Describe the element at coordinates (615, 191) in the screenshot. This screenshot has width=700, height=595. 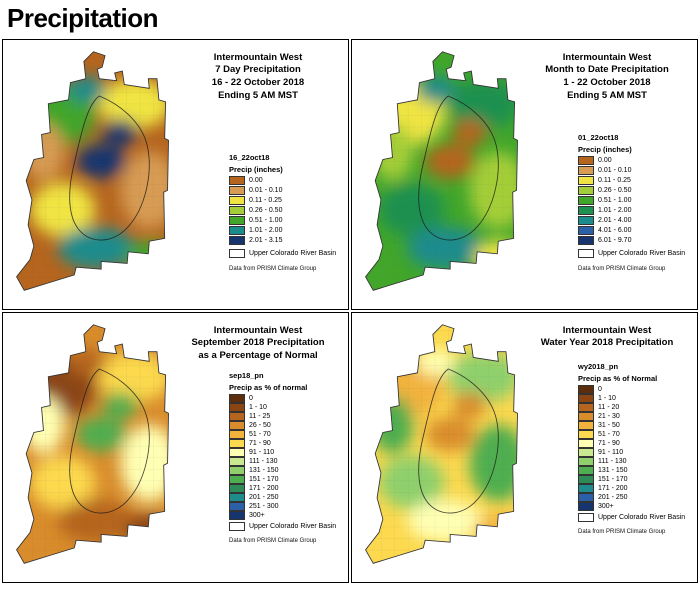
I see `legend-label: 0.26 - 0.50` at that location.